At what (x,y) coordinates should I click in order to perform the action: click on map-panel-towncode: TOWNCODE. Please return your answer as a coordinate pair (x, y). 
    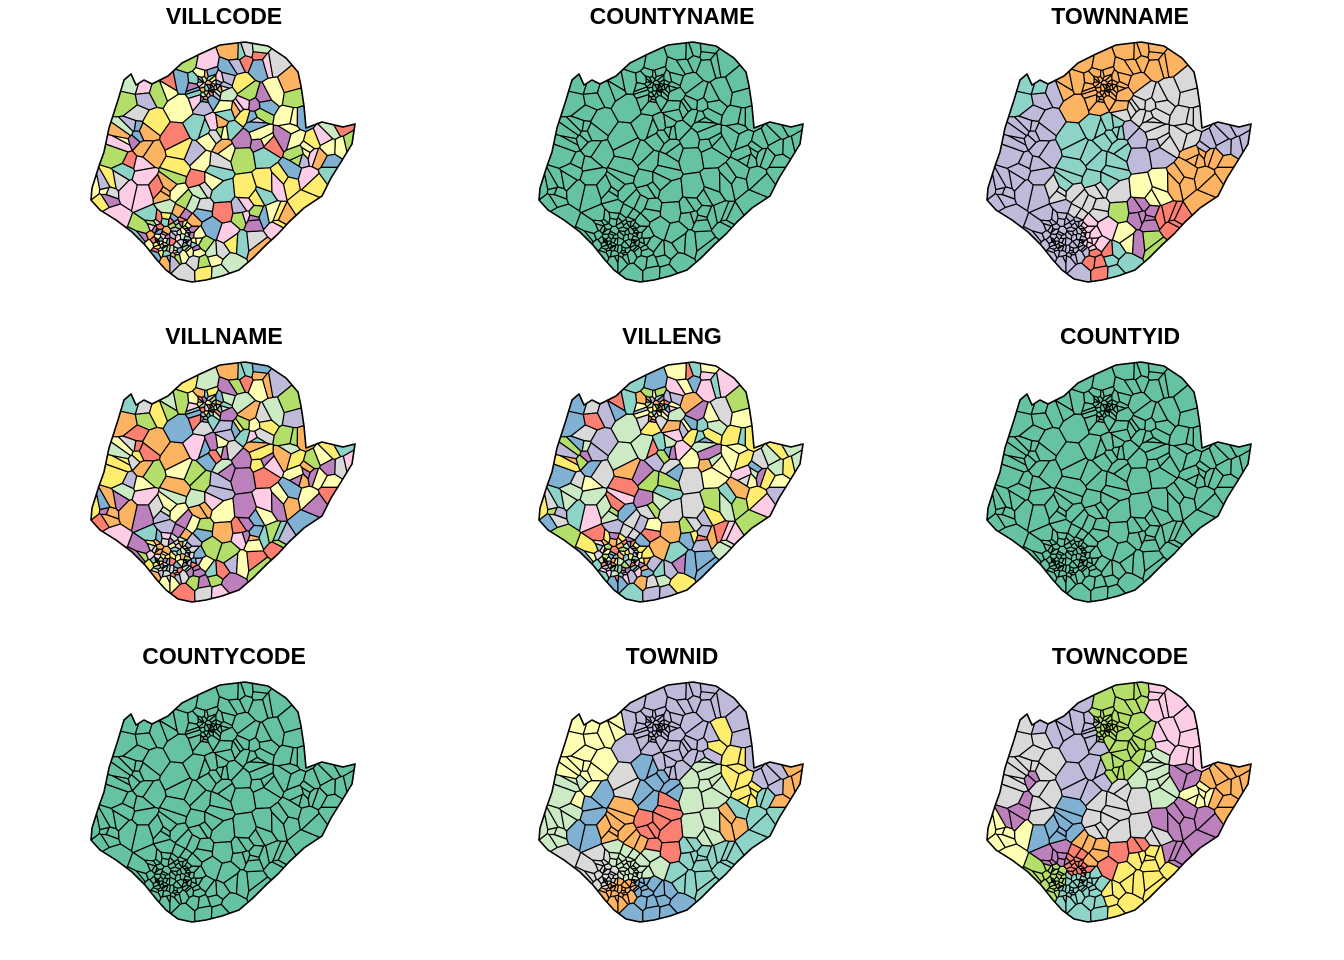
    Looking at the image, I should click on (1120, 800).